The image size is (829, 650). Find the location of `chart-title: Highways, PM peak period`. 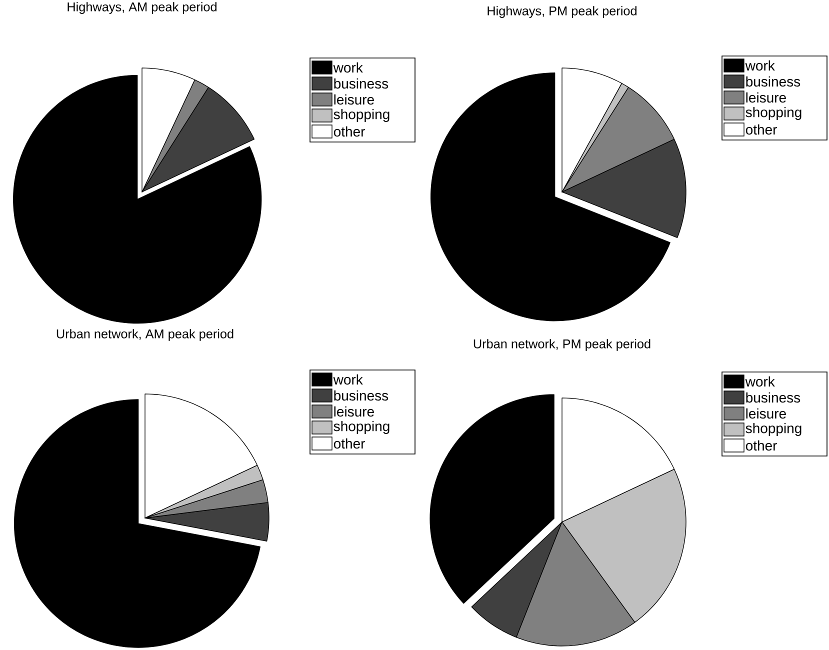

chart-title: Highways, PM peak period is located at coordinates (562, 12).